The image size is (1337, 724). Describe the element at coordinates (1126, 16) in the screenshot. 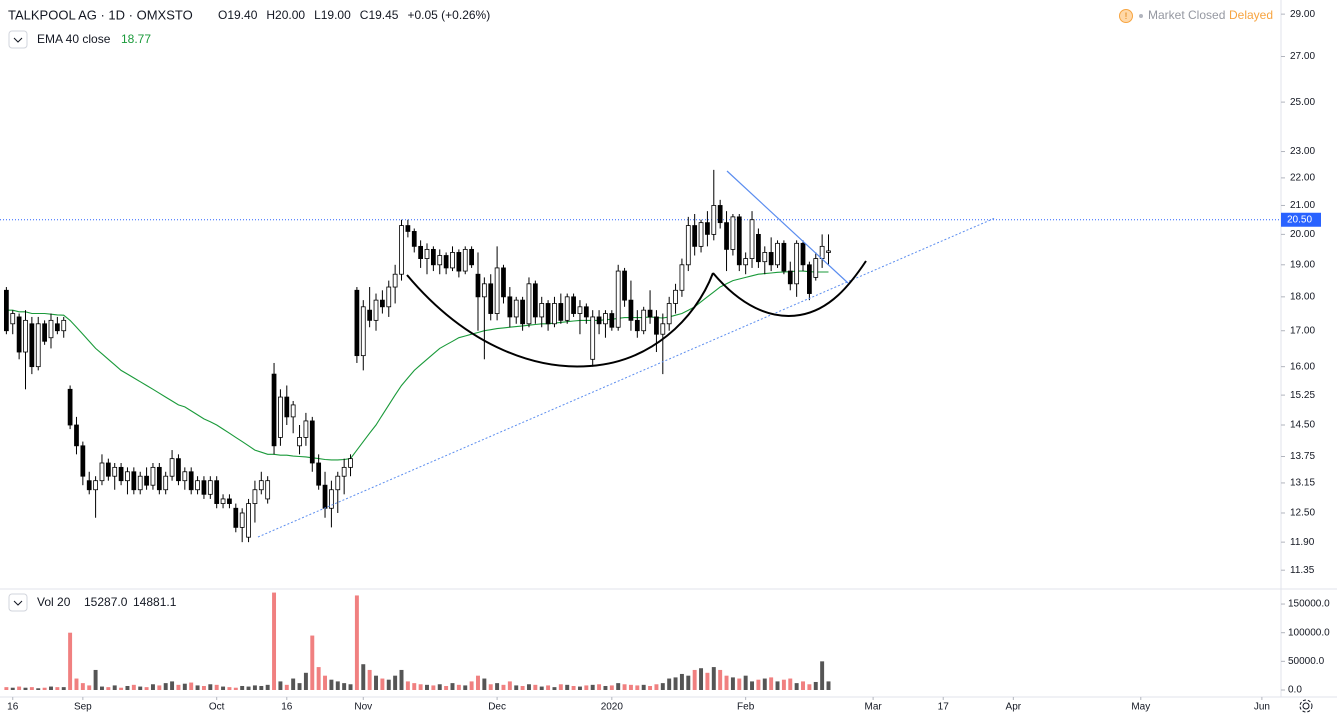

I see `status-icon` at that location.